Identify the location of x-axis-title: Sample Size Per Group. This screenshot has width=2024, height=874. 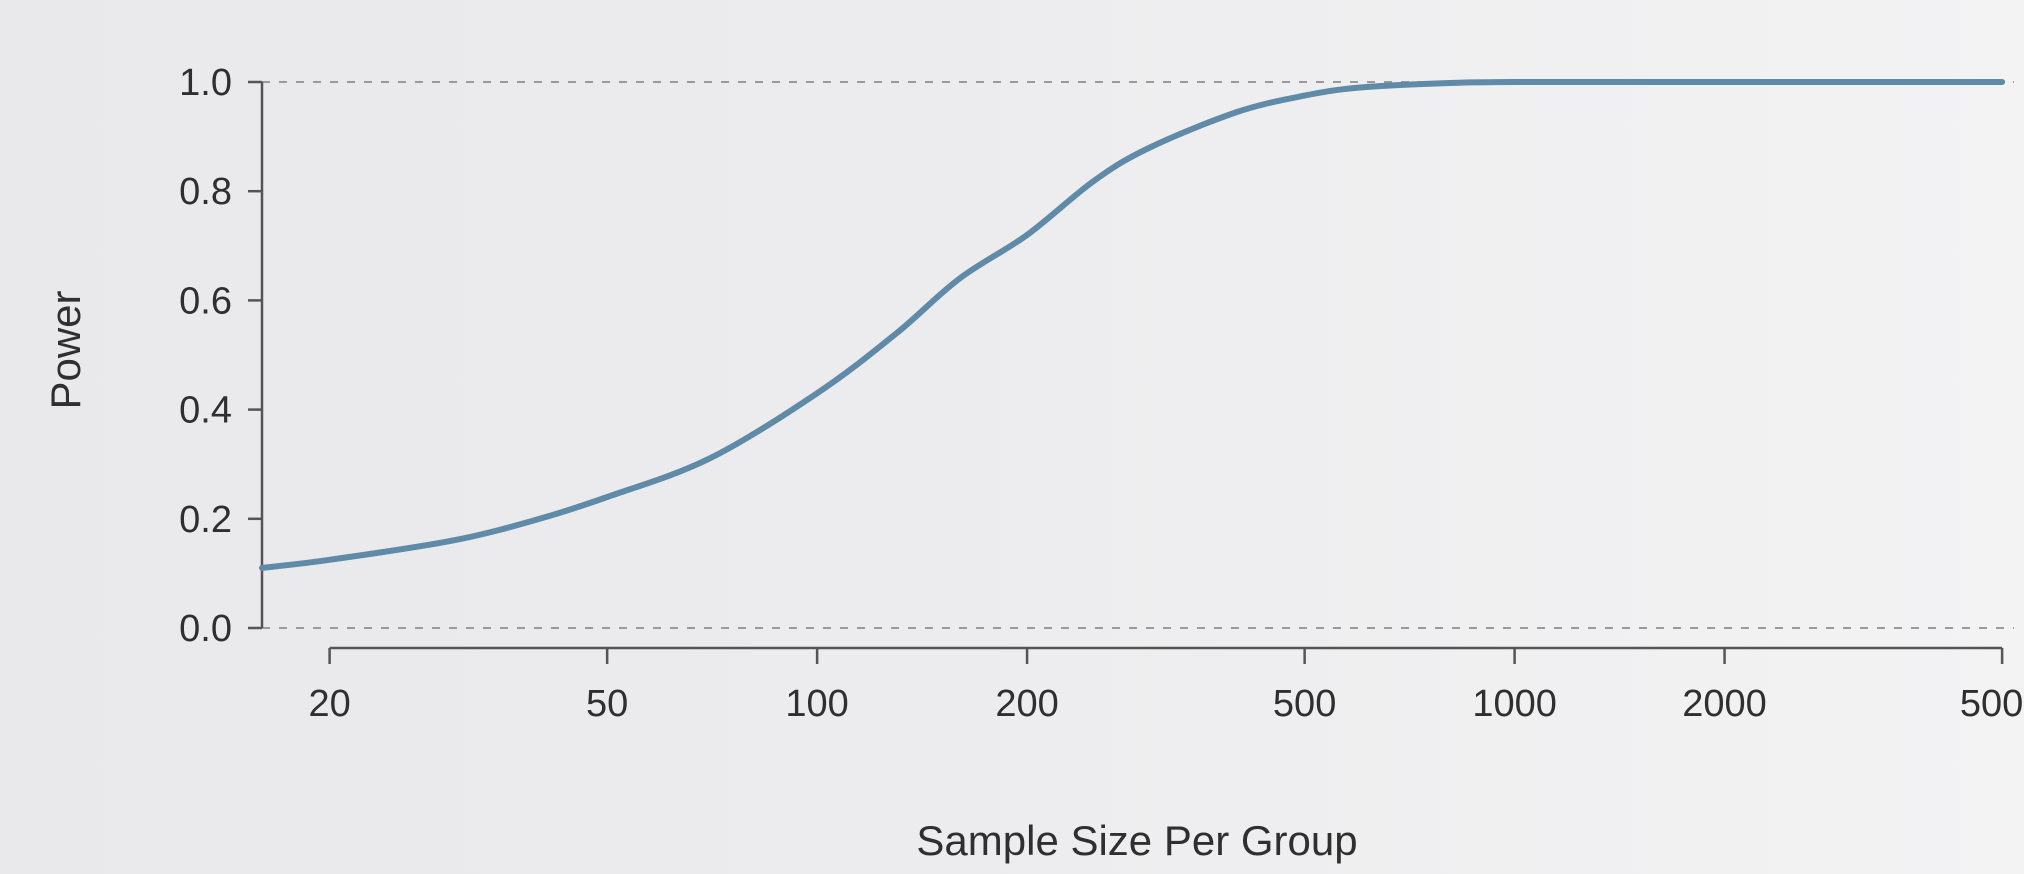
(1136, 840).